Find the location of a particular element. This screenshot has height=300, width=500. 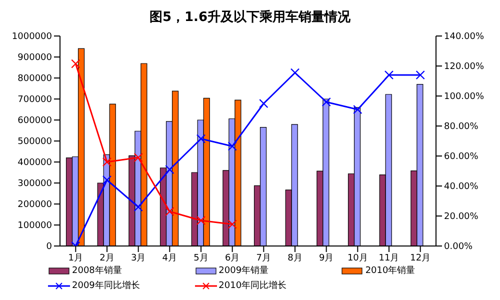

legend-label: 2010年同比增长 is located at coordinates (252, 286).